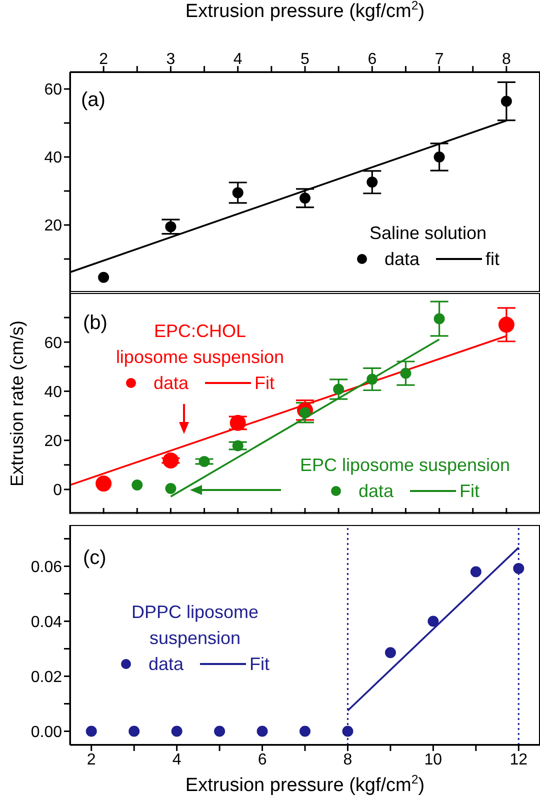  I want to click on annotation: (b), so click(95, 323).